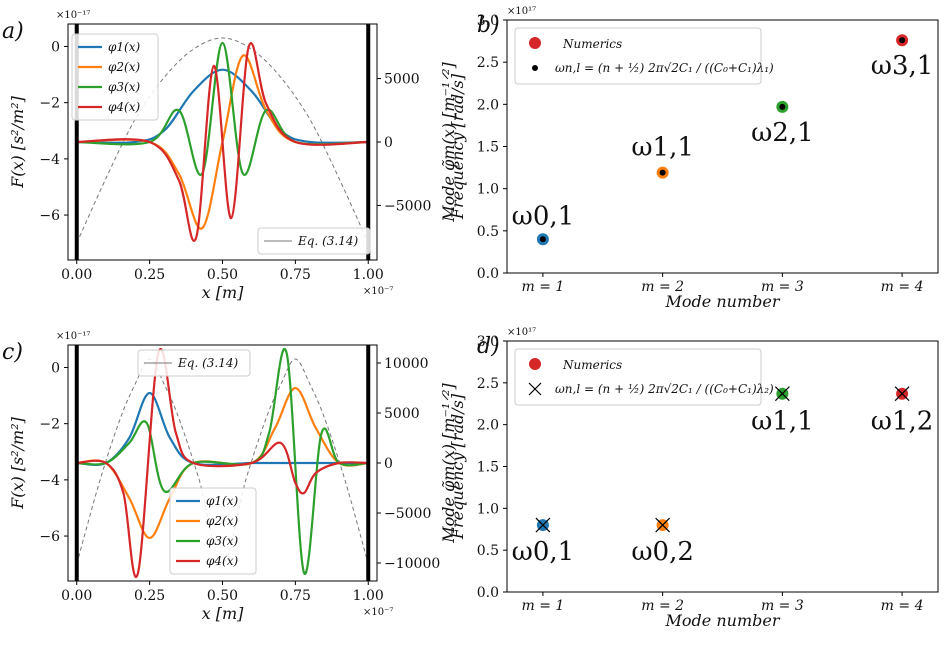  What do you see at coordinates (222, 596) in the screenshot?
I see `x-tick-label: 0.50` at bounding box center [222, 596].